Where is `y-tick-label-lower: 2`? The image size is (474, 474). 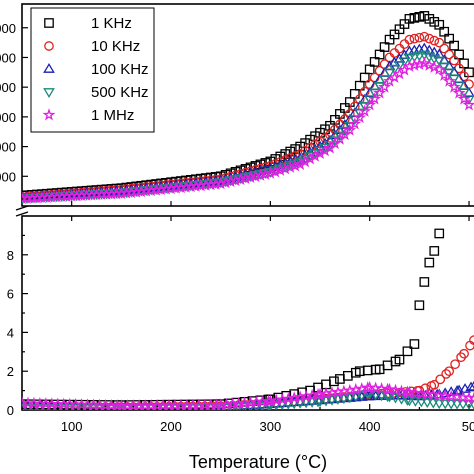
y-tick-label-lower: 2 is located at coordinates (10, 371).